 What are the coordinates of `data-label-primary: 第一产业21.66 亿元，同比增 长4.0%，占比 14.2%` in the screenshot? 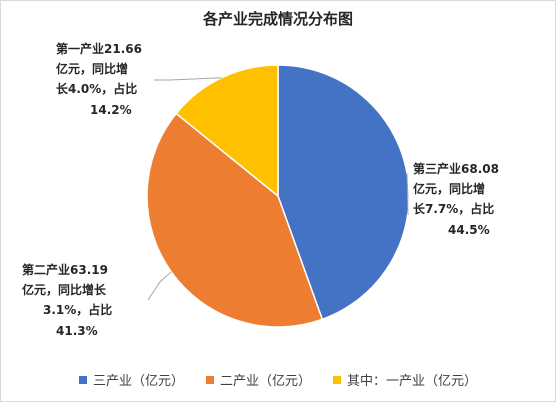 It's located at (101, 79).